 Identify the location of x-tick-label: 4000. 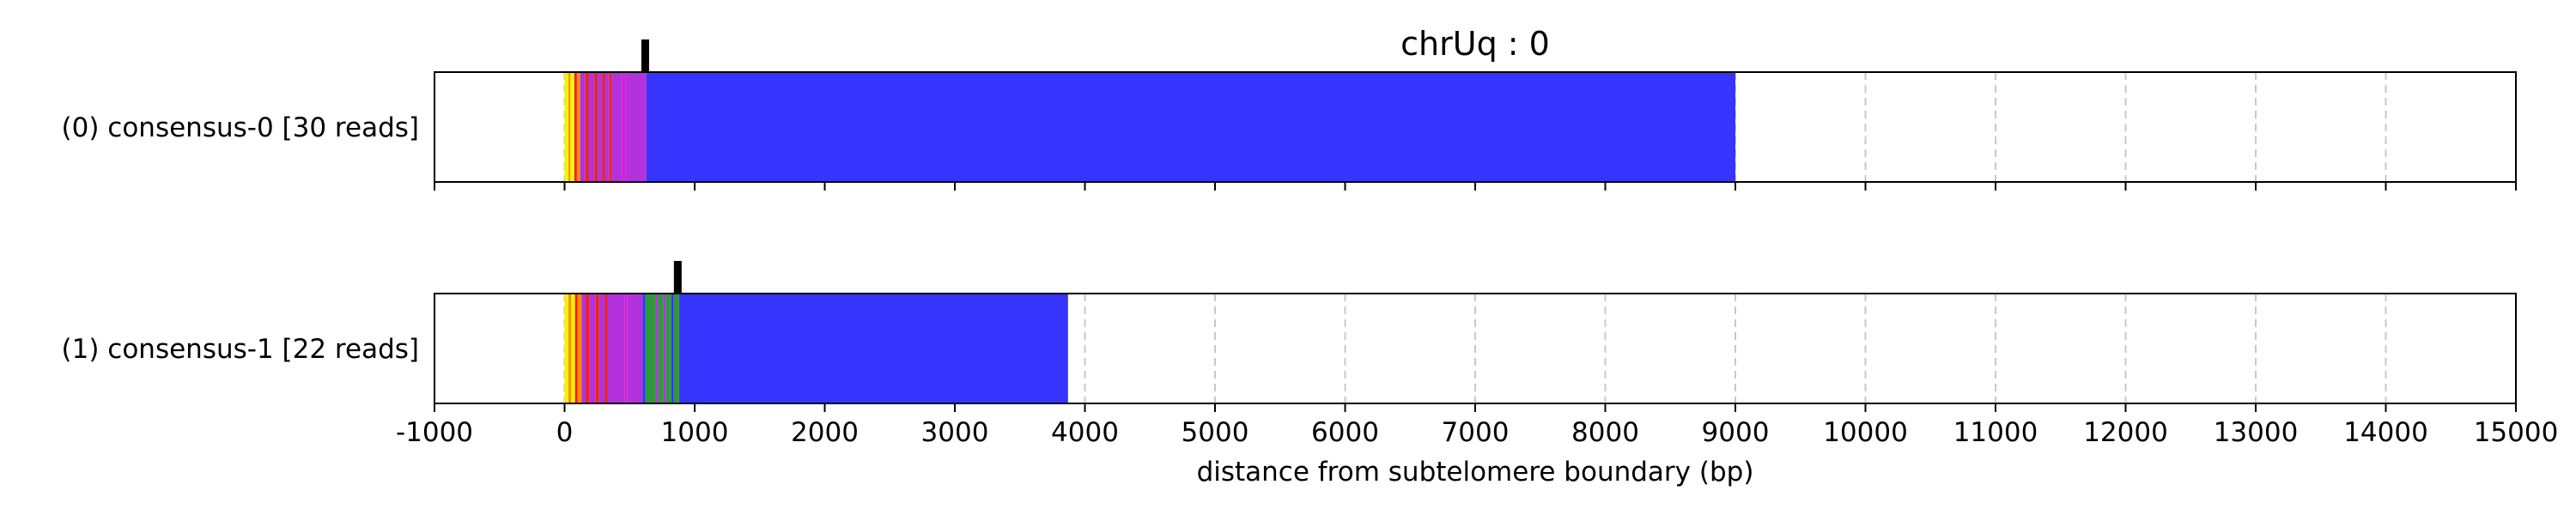
(1085, 432).